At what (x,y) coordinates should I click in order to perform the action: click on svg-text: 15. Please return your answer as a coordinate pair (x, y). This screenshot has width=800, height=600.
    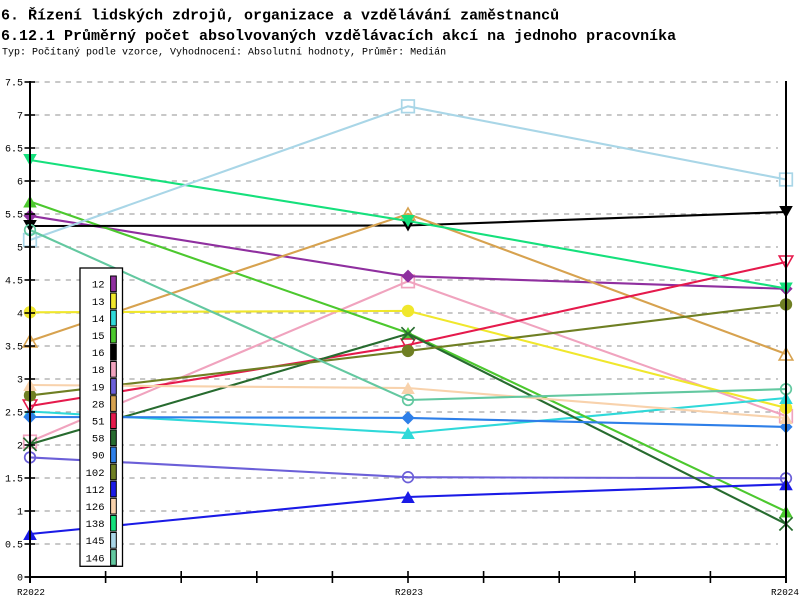
    Looking at the image, I should click on (98, 337).